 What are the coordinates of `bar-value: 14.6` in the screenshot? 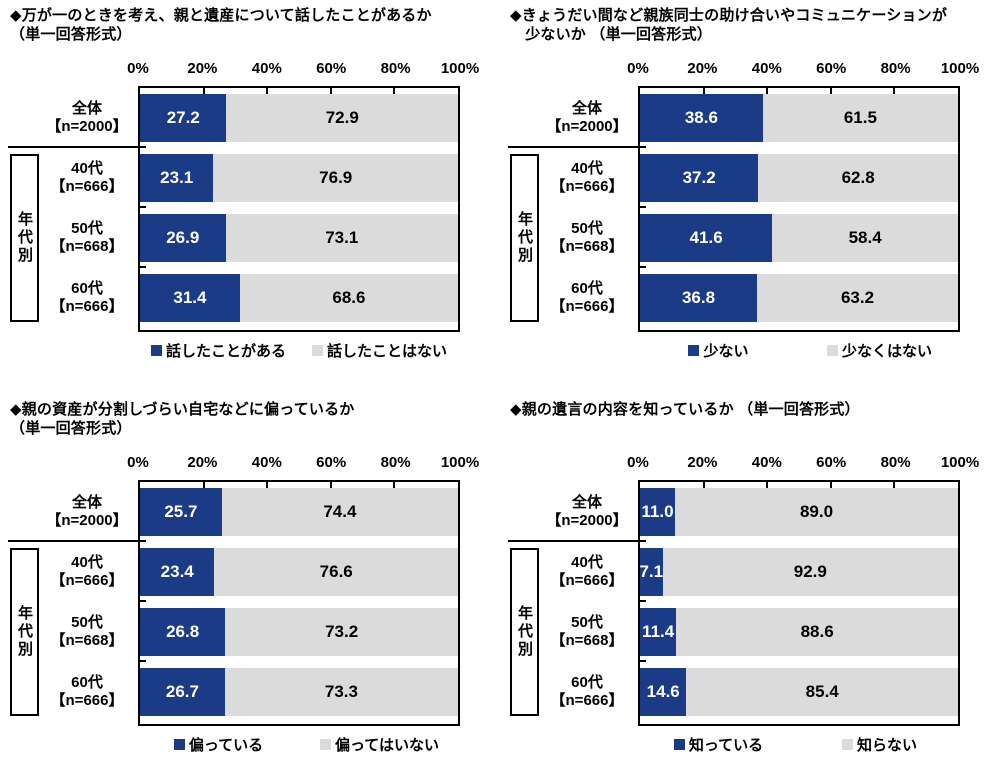 It's located at (663, 691).